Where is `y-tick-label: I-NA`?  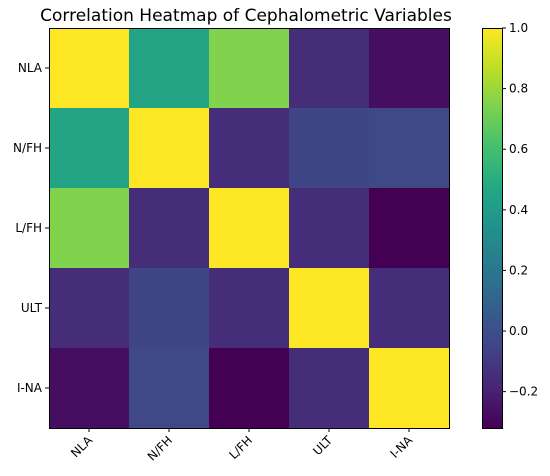
y-tick-label: I-NA is located at coordinates (30, 388).